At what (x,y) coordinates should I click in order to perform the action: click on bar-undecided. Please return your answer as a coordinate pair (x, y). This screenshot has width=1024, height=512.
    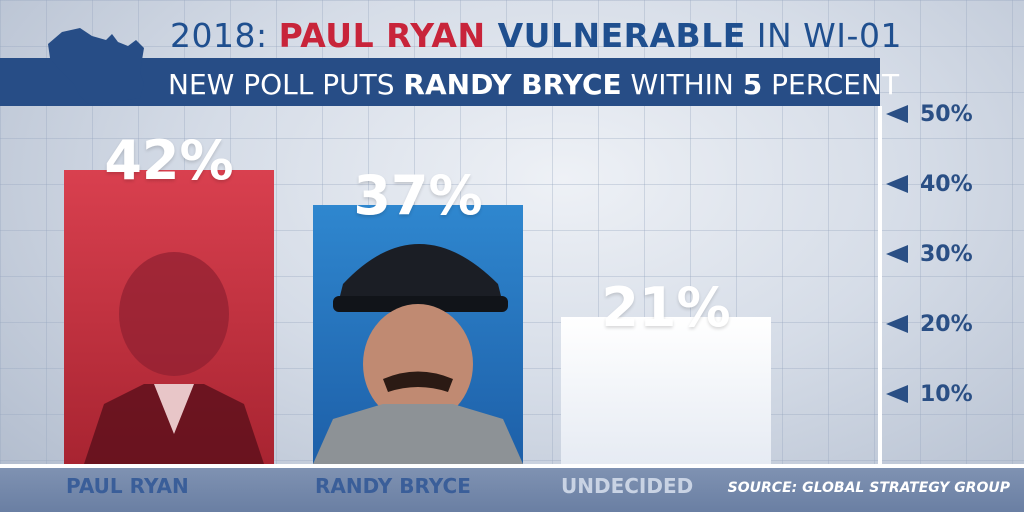
    Looking at the image, I should click on (666, 390).